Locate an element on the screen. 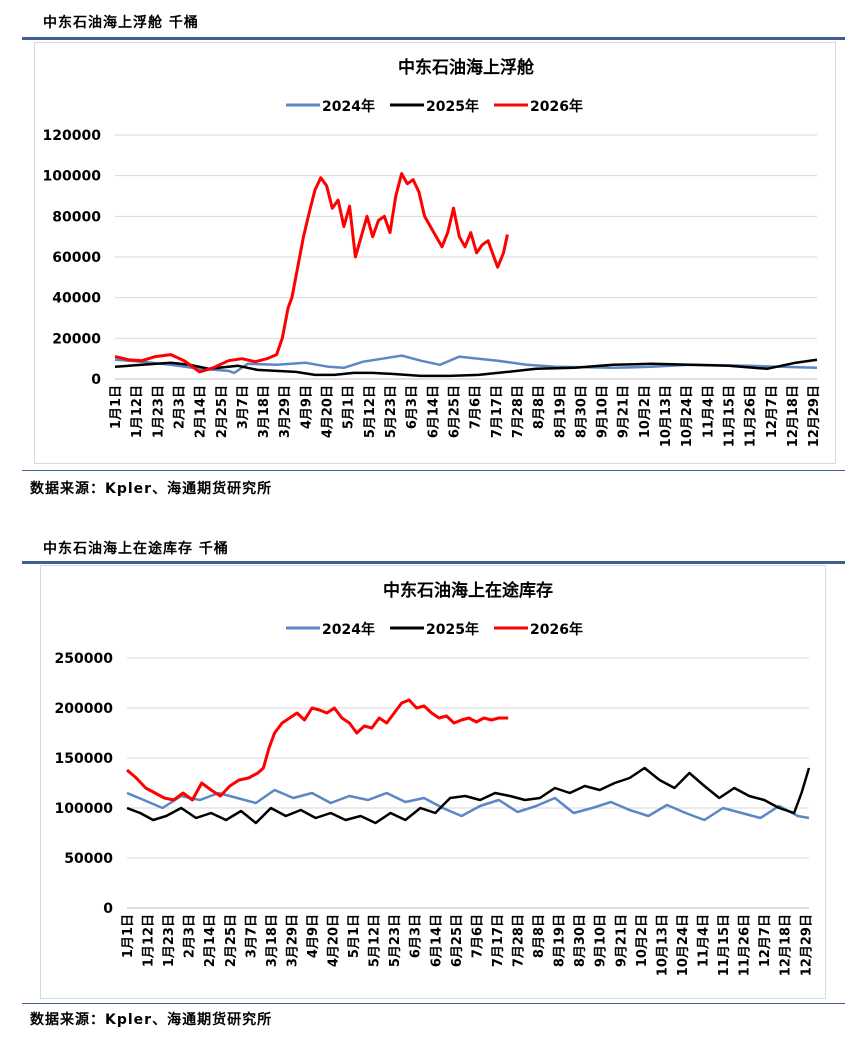 Image resolution: width=859 pixels, height=1051 pixels. section2-bottom-rule is located at coordinates (433, 1003).